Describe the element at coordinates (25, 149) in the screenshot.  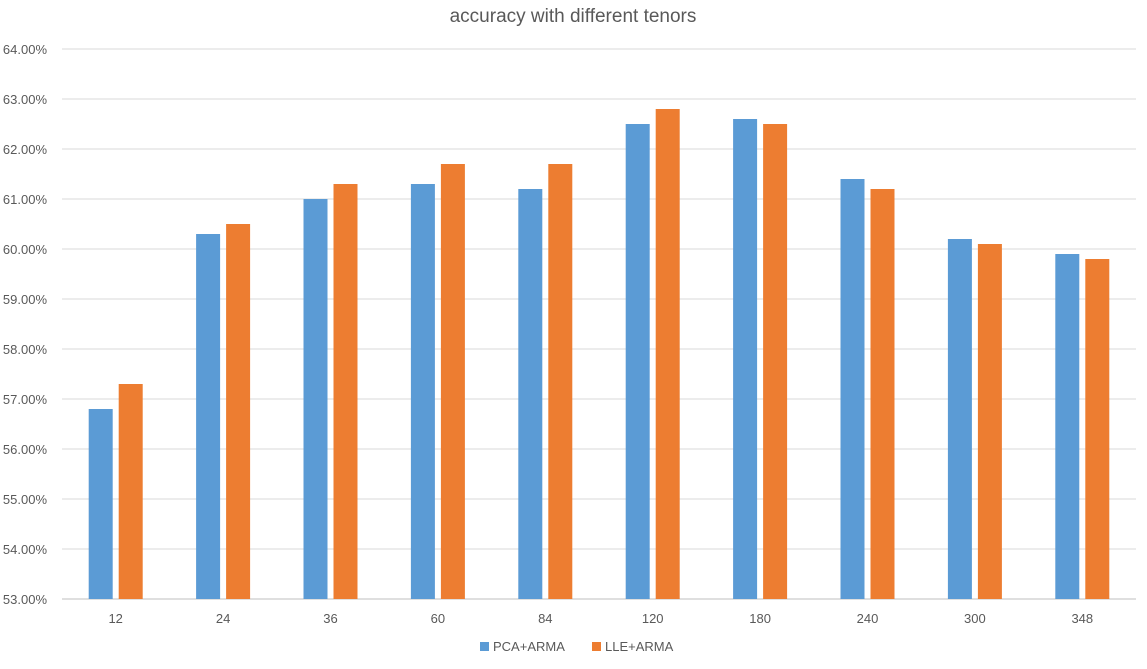
I see `y-tick-label: 62.00%` at that location.